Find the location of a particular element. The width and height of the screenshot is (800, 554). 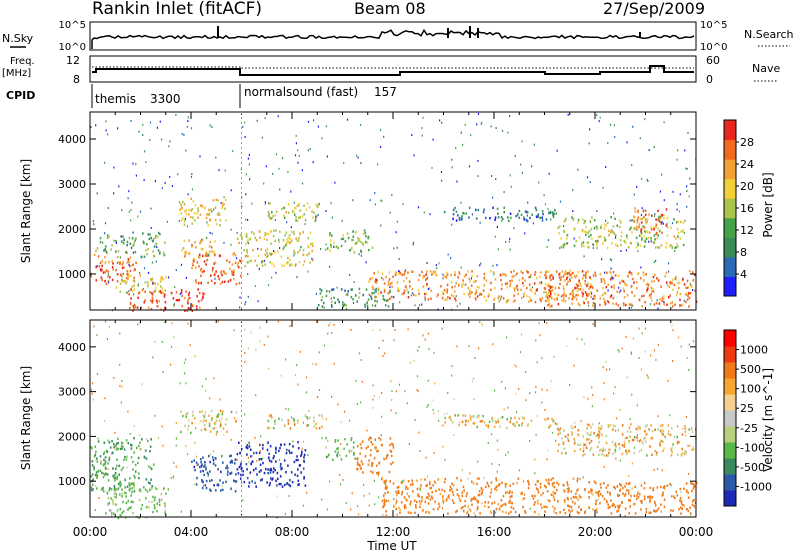

colorbar-segment is located at coordinates (730, 450).